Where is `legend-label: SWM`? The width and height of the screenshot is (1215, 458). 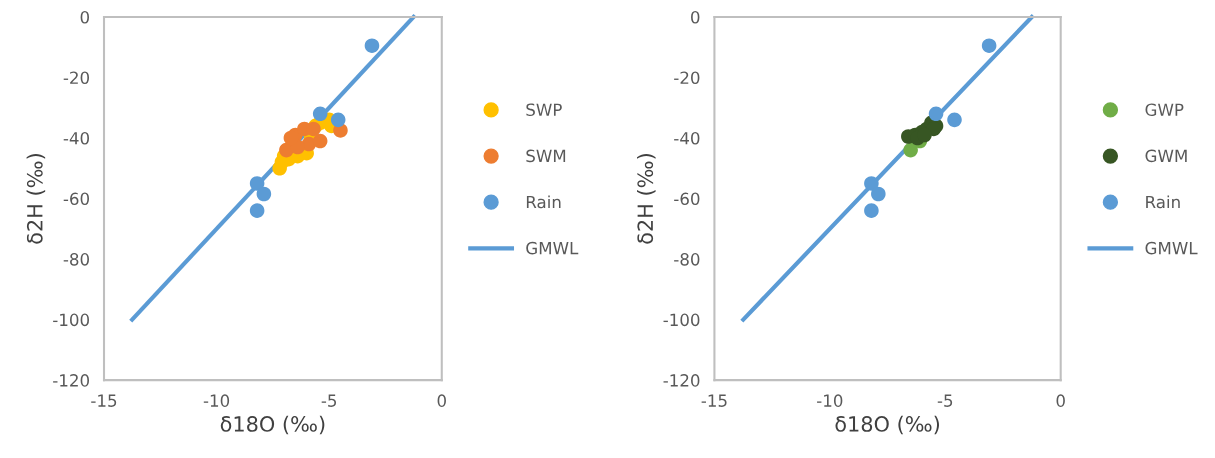
legend-label: SWM is located at coordinates (546, 156).